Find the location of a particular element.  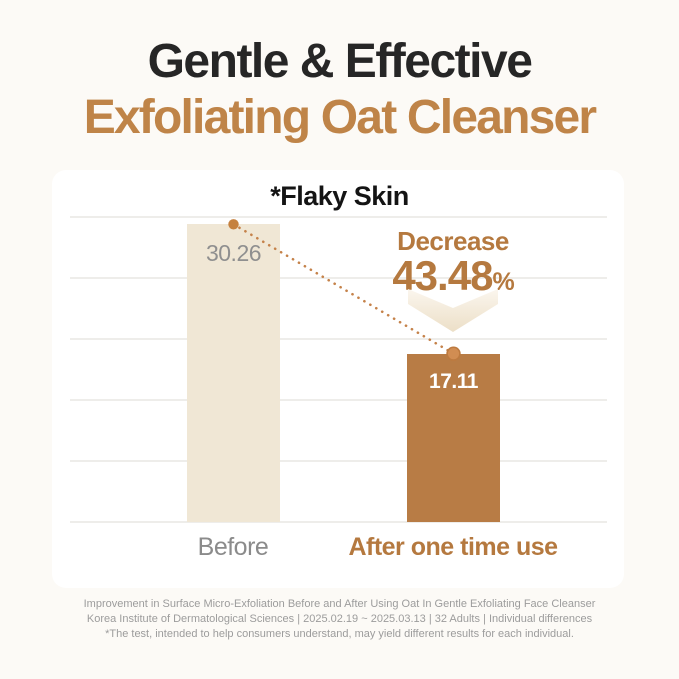

axis-label-after: After one time use is located at coordinates (453, 547).